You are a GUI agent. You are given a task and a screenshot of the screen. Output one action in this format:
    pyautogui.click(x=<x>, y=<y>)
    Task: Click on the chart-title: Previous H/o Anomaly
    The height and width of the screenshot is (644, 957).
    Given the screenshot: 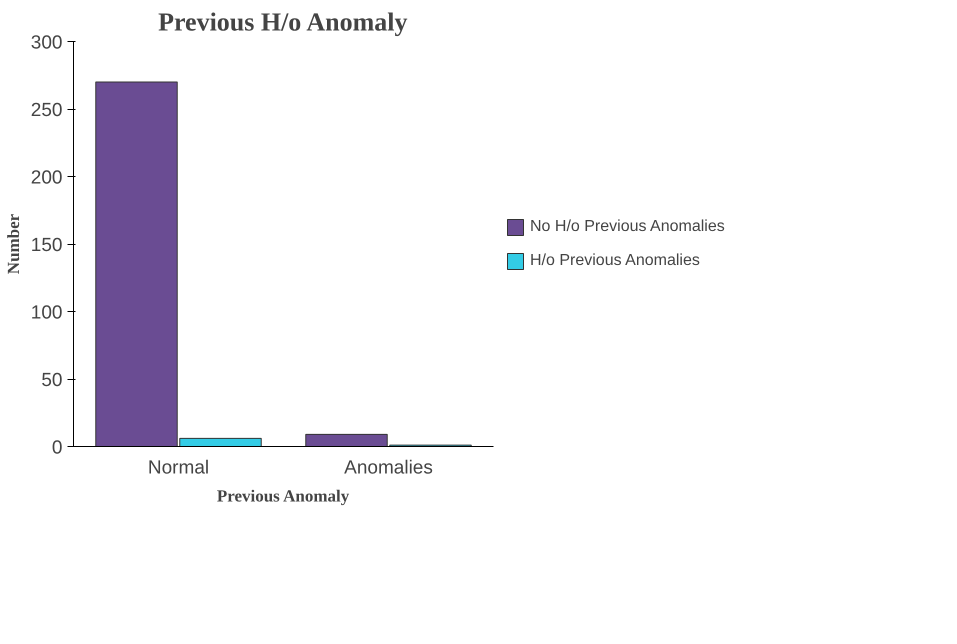 What is the action you would take?
    pyautogui.click(x=283, y=22)
    